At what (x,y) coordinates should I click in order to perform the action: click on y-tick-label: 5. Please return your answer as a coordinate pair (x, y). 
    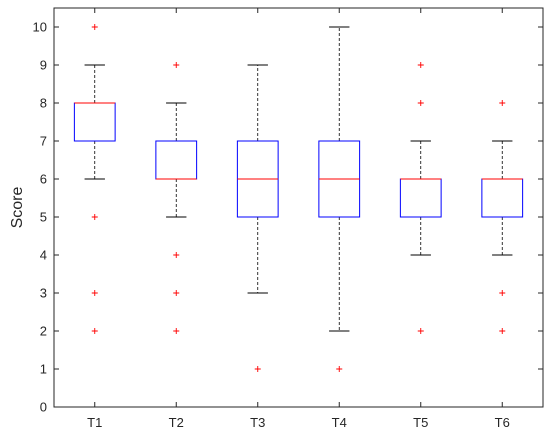
    Looking at the image, I should click on (43, 217).